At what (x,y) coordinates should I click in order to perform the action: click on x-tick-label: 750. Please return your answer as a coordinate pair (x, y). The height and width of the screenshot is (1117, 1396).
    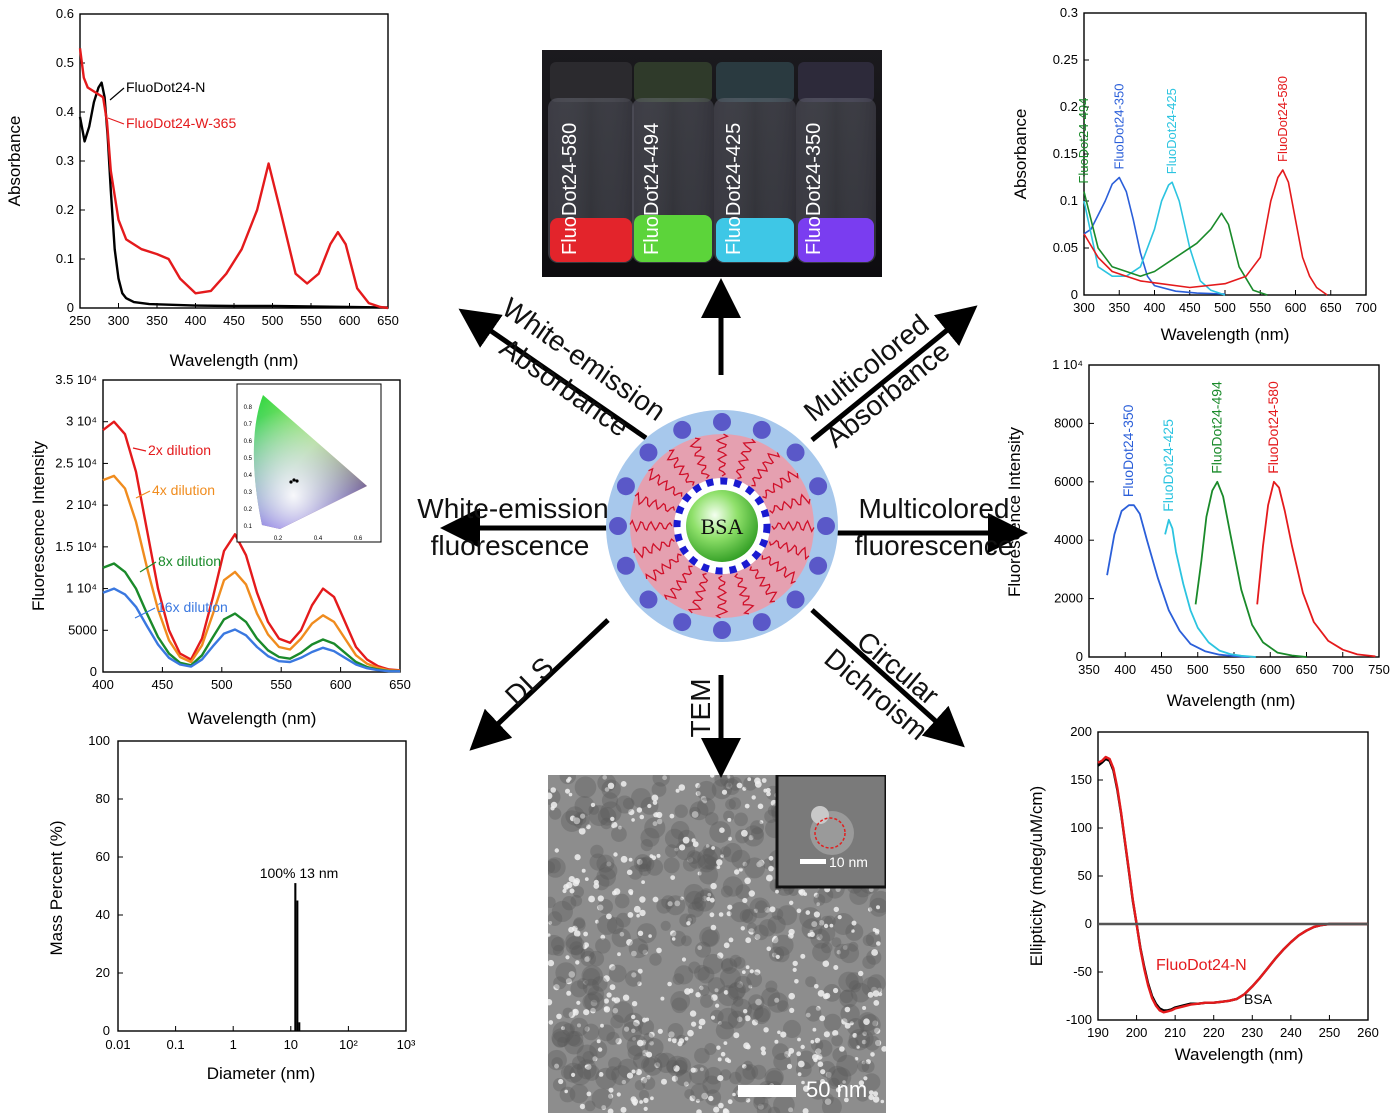
    Looking at the image, I should click on (1379, 669).